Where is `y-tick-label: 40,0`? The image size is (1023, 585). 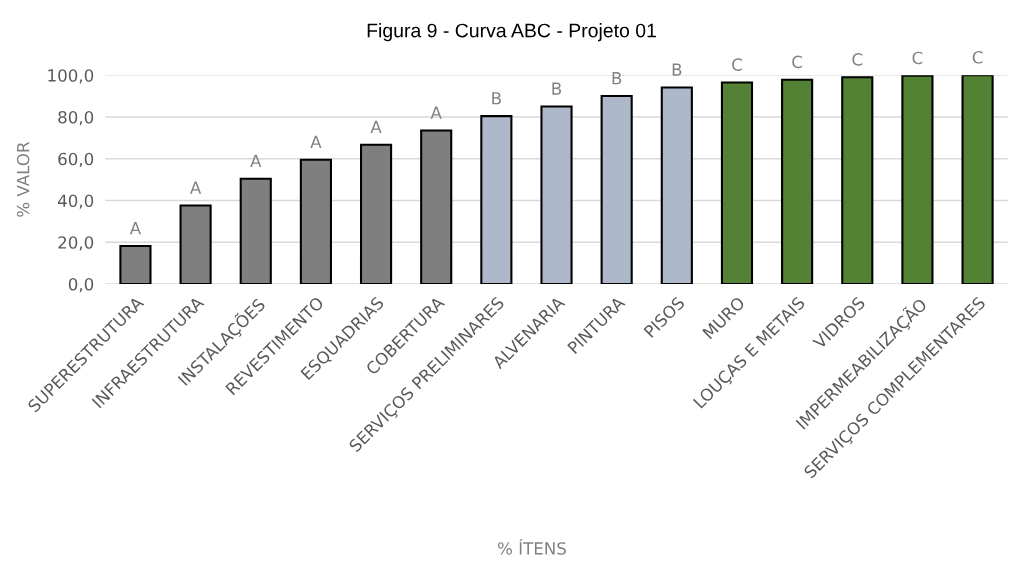
y-tick-label: 40,0 is located at coordinates (75, 201).